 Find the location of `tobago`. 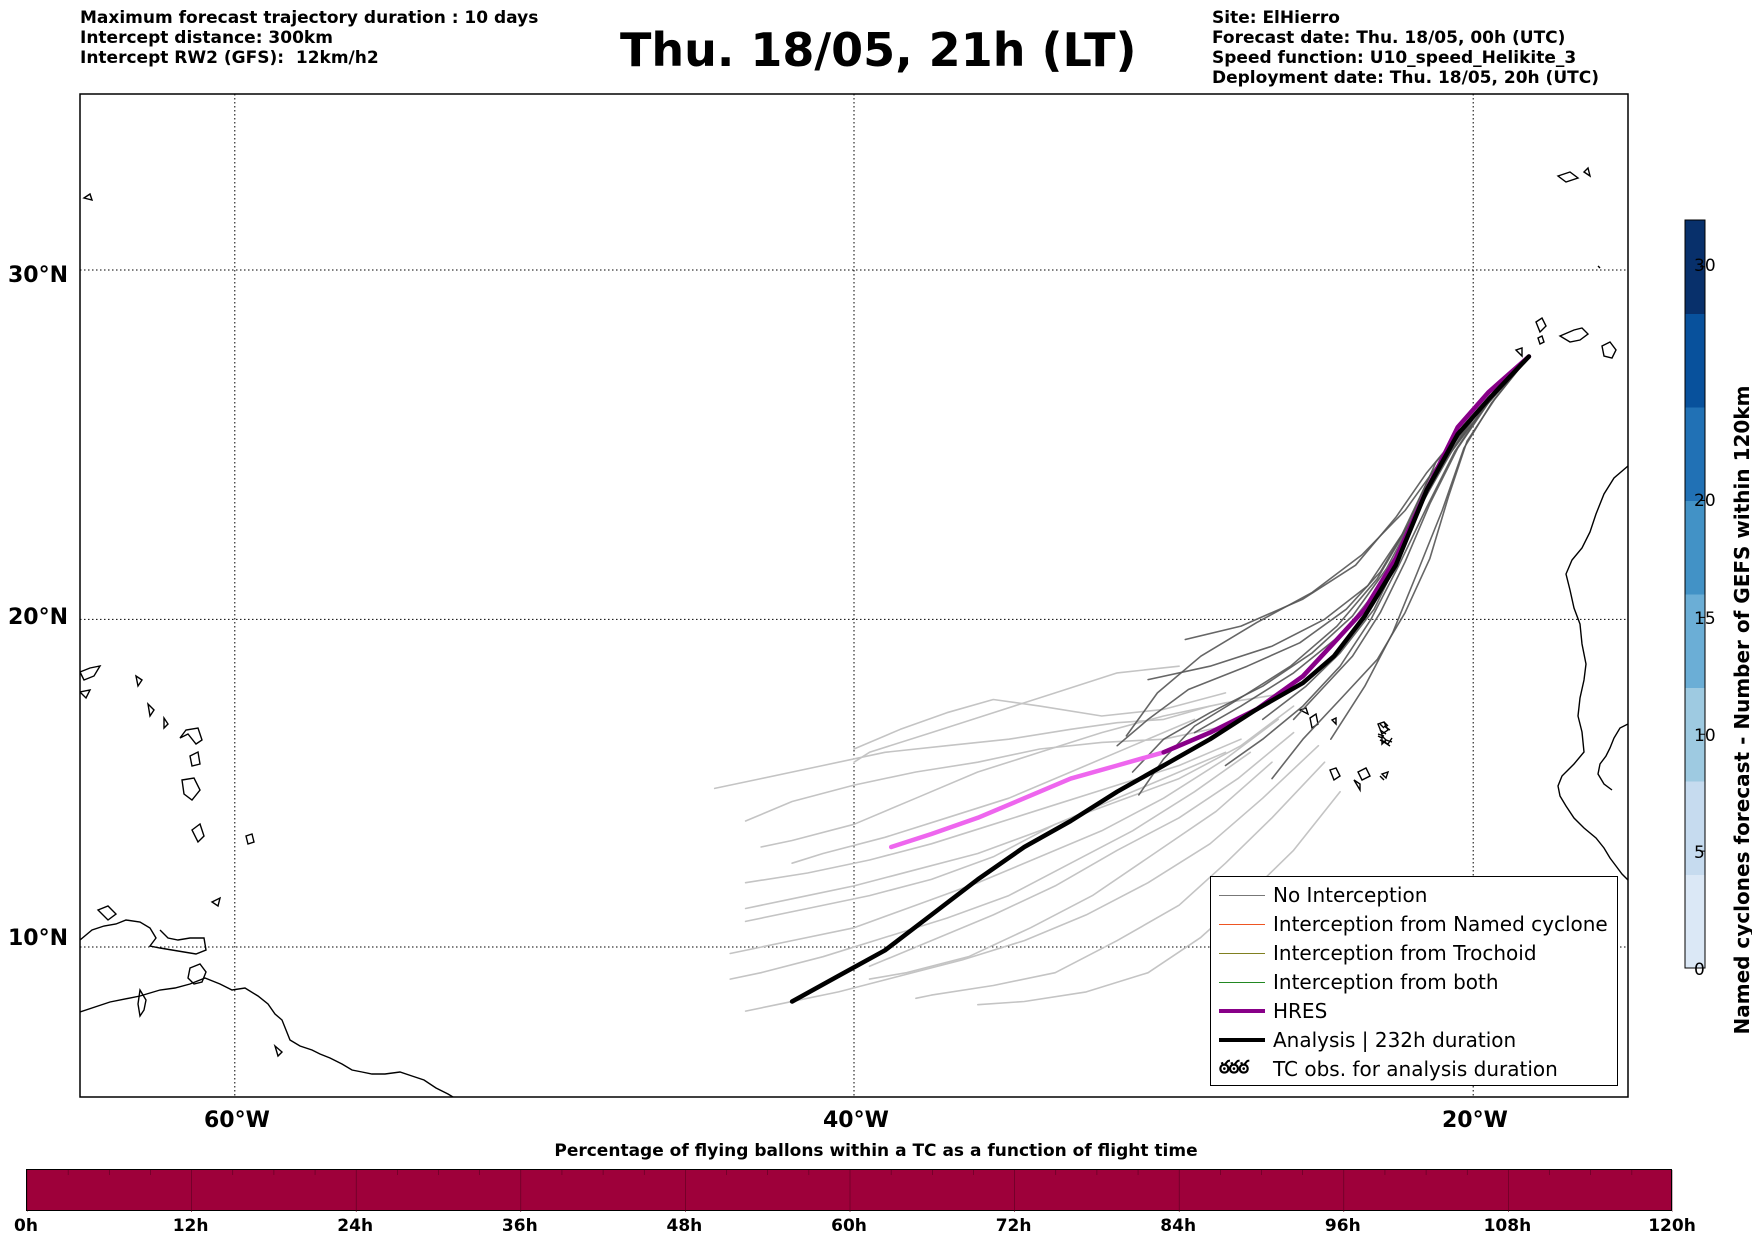

tobago is located at coordinates (216, 902).